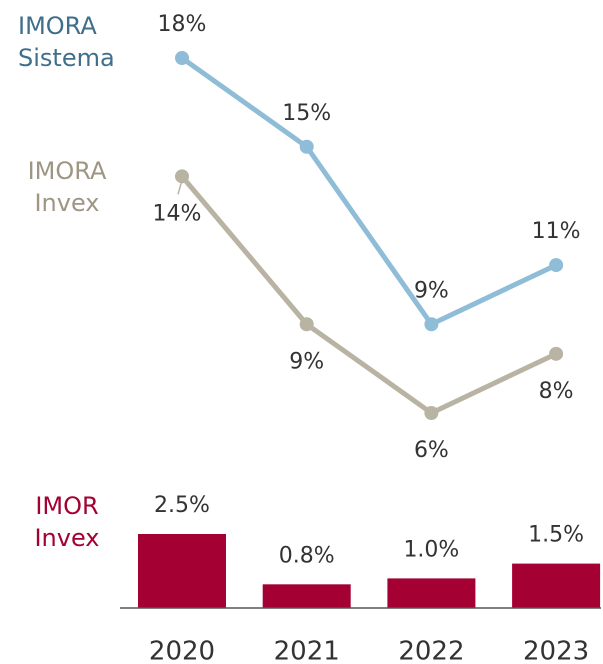  What do you see at coordinates (180, 187) in the screenshot?
I see `leader` at bounding box center [180, 187].